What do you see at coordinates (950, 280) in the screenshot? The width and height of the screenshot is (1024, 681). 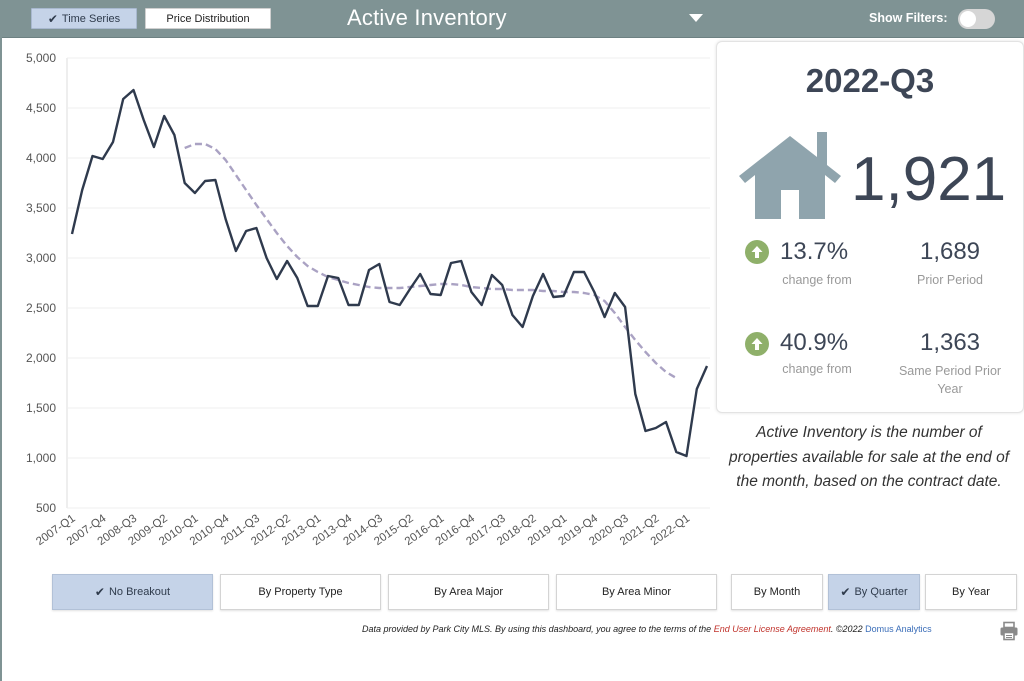 I see `prior-period-label: Prior Period` at bounding box center [950, 280].